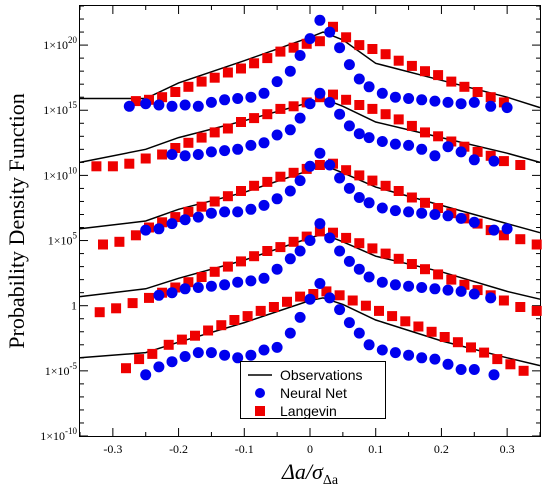 The width and height of the screenshot is (550, 497). I want to click on y-tick-label-exponent: 5, so click(75, 236).